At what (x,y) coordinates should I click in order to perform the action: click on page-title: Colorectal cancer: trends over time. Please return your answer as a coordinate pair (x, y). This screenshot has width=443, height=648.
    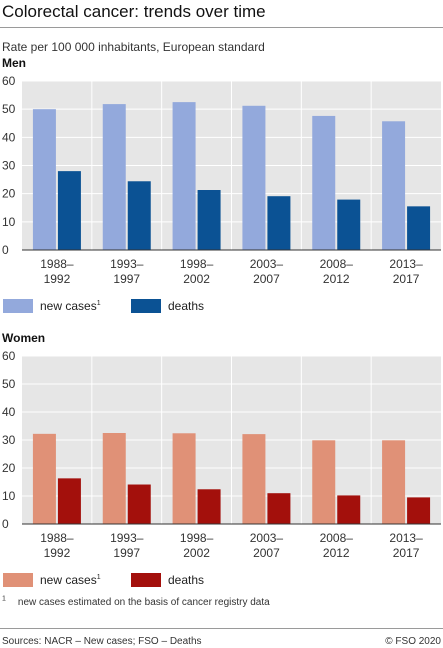
    Looking at the image, I should click on (134, 11).